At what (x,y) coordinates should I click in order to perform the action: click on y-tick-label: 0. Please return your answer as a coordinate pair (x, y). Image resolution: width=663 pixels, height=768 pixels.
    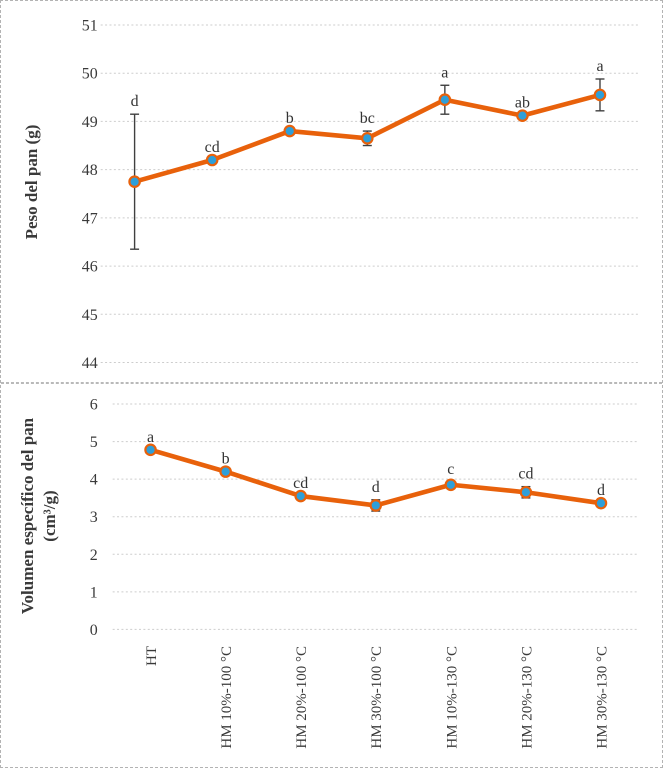
    Looking at the image, I should click on (94, 630).